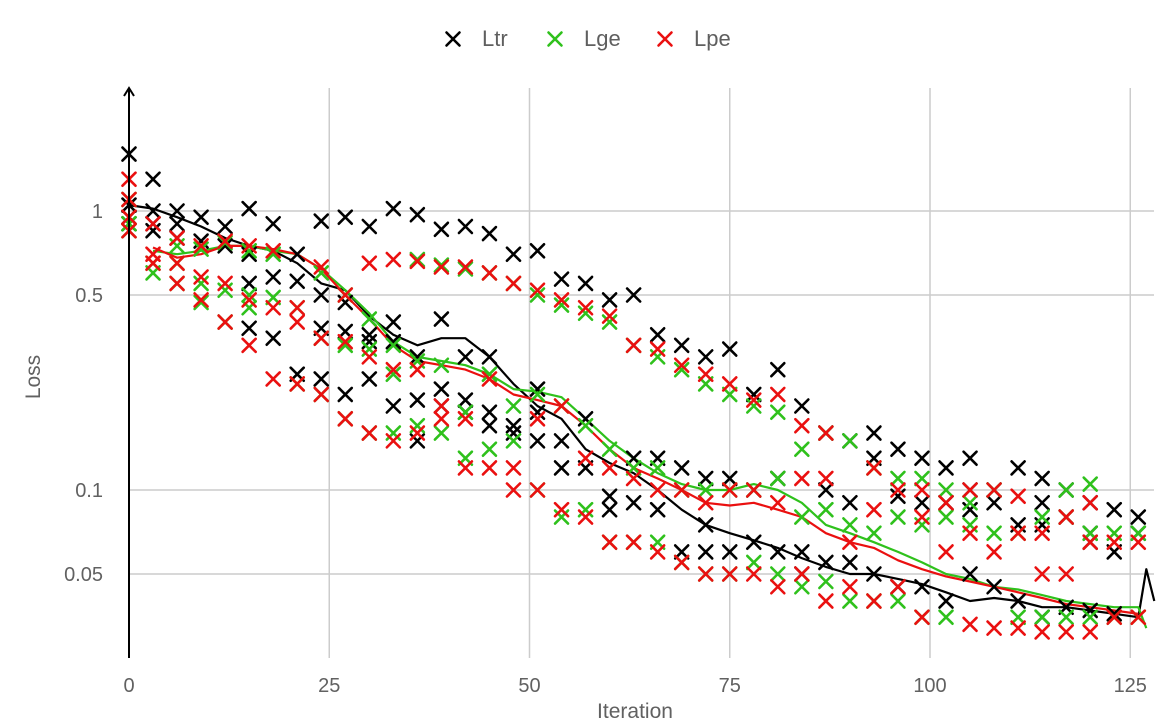  I want to click on legend-label-lpe: Lpe, so click(712, 38).